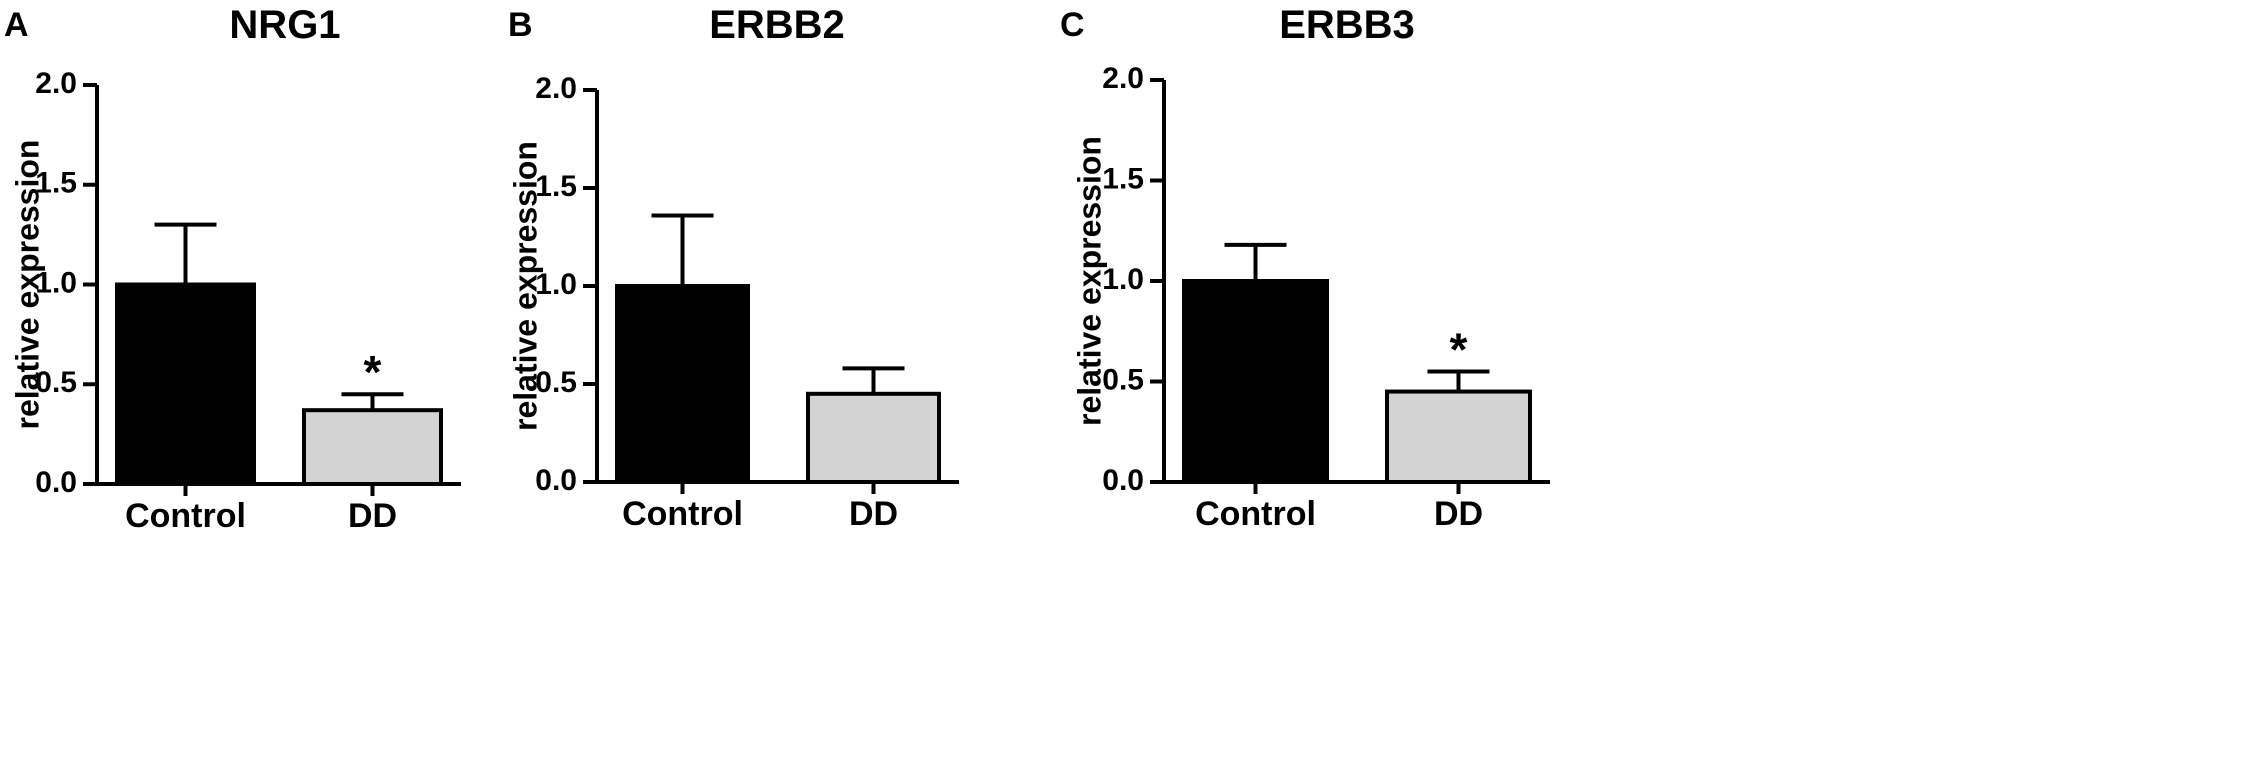 Image resolution: width=2247 pixels, height=764 pixels. What do you see at coordinates (520, 25) in the screenshot?
I see `panel-letter: B` at bounding box center [520, 25].